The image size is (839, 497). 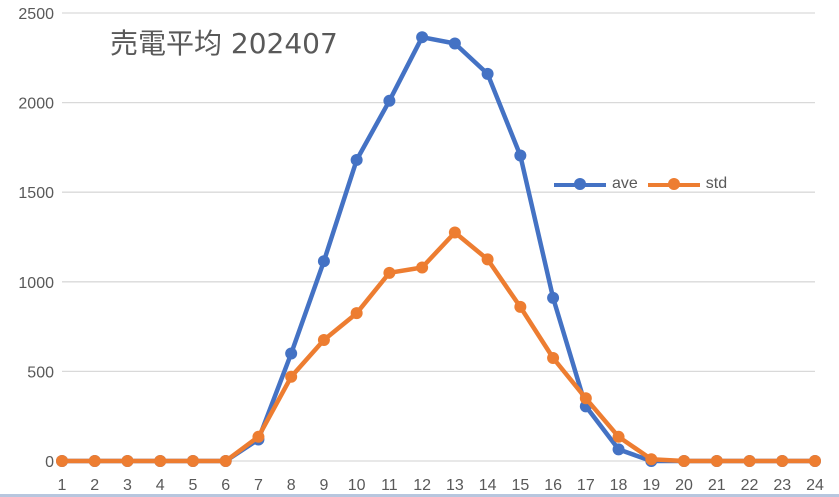 I want to click on x-tick-label: 4, so click(x=160, y=485).